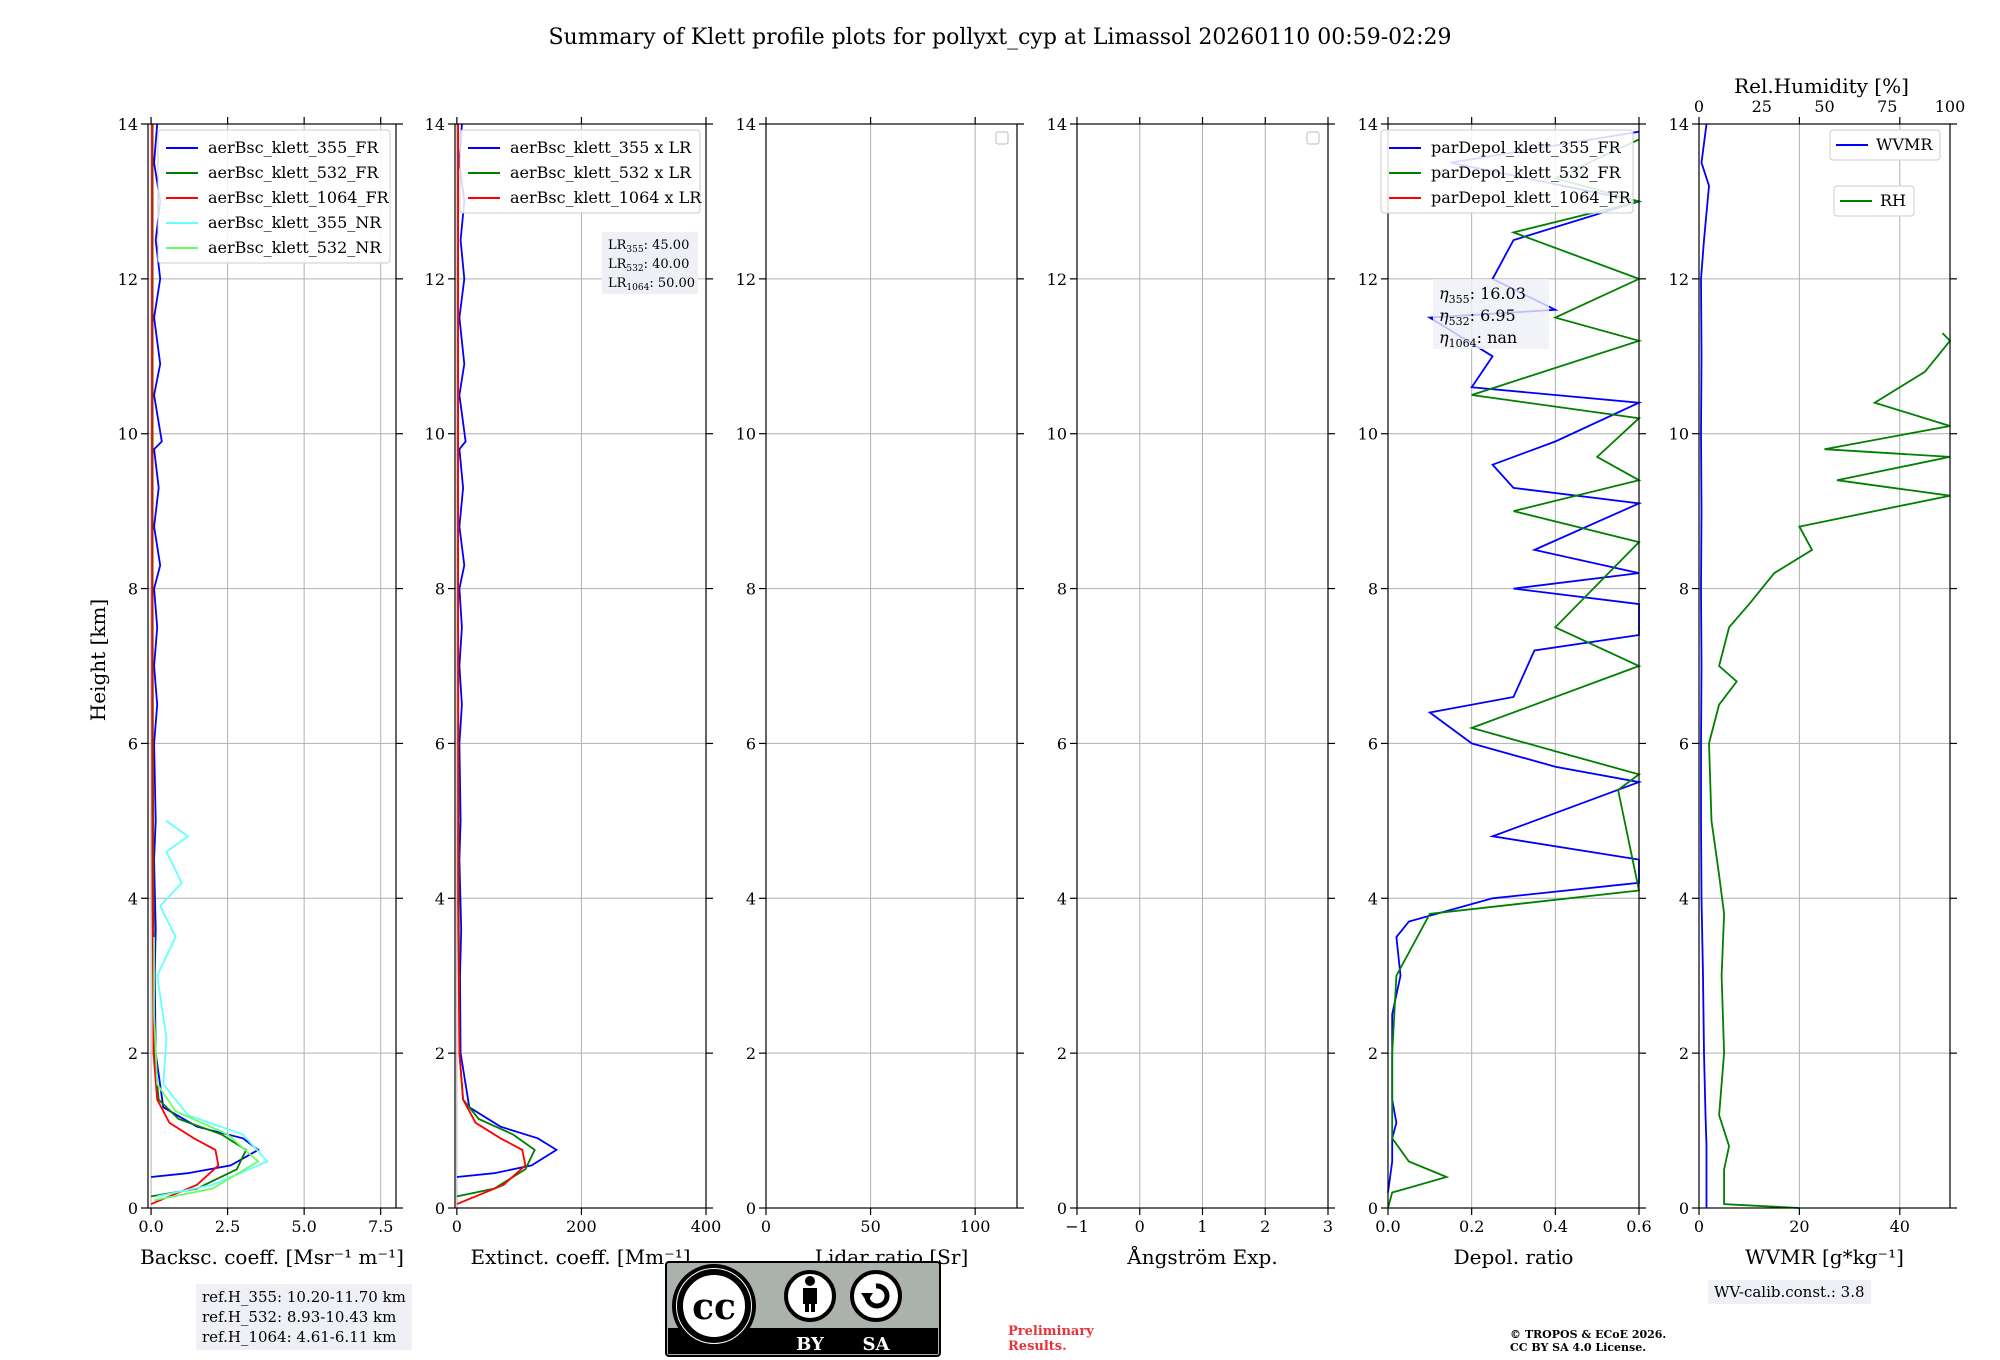  Describe the element at coordinates (295, 222) in the screenshot. I see `legend-entry: aerBsc_klett_355_NR` at that location.